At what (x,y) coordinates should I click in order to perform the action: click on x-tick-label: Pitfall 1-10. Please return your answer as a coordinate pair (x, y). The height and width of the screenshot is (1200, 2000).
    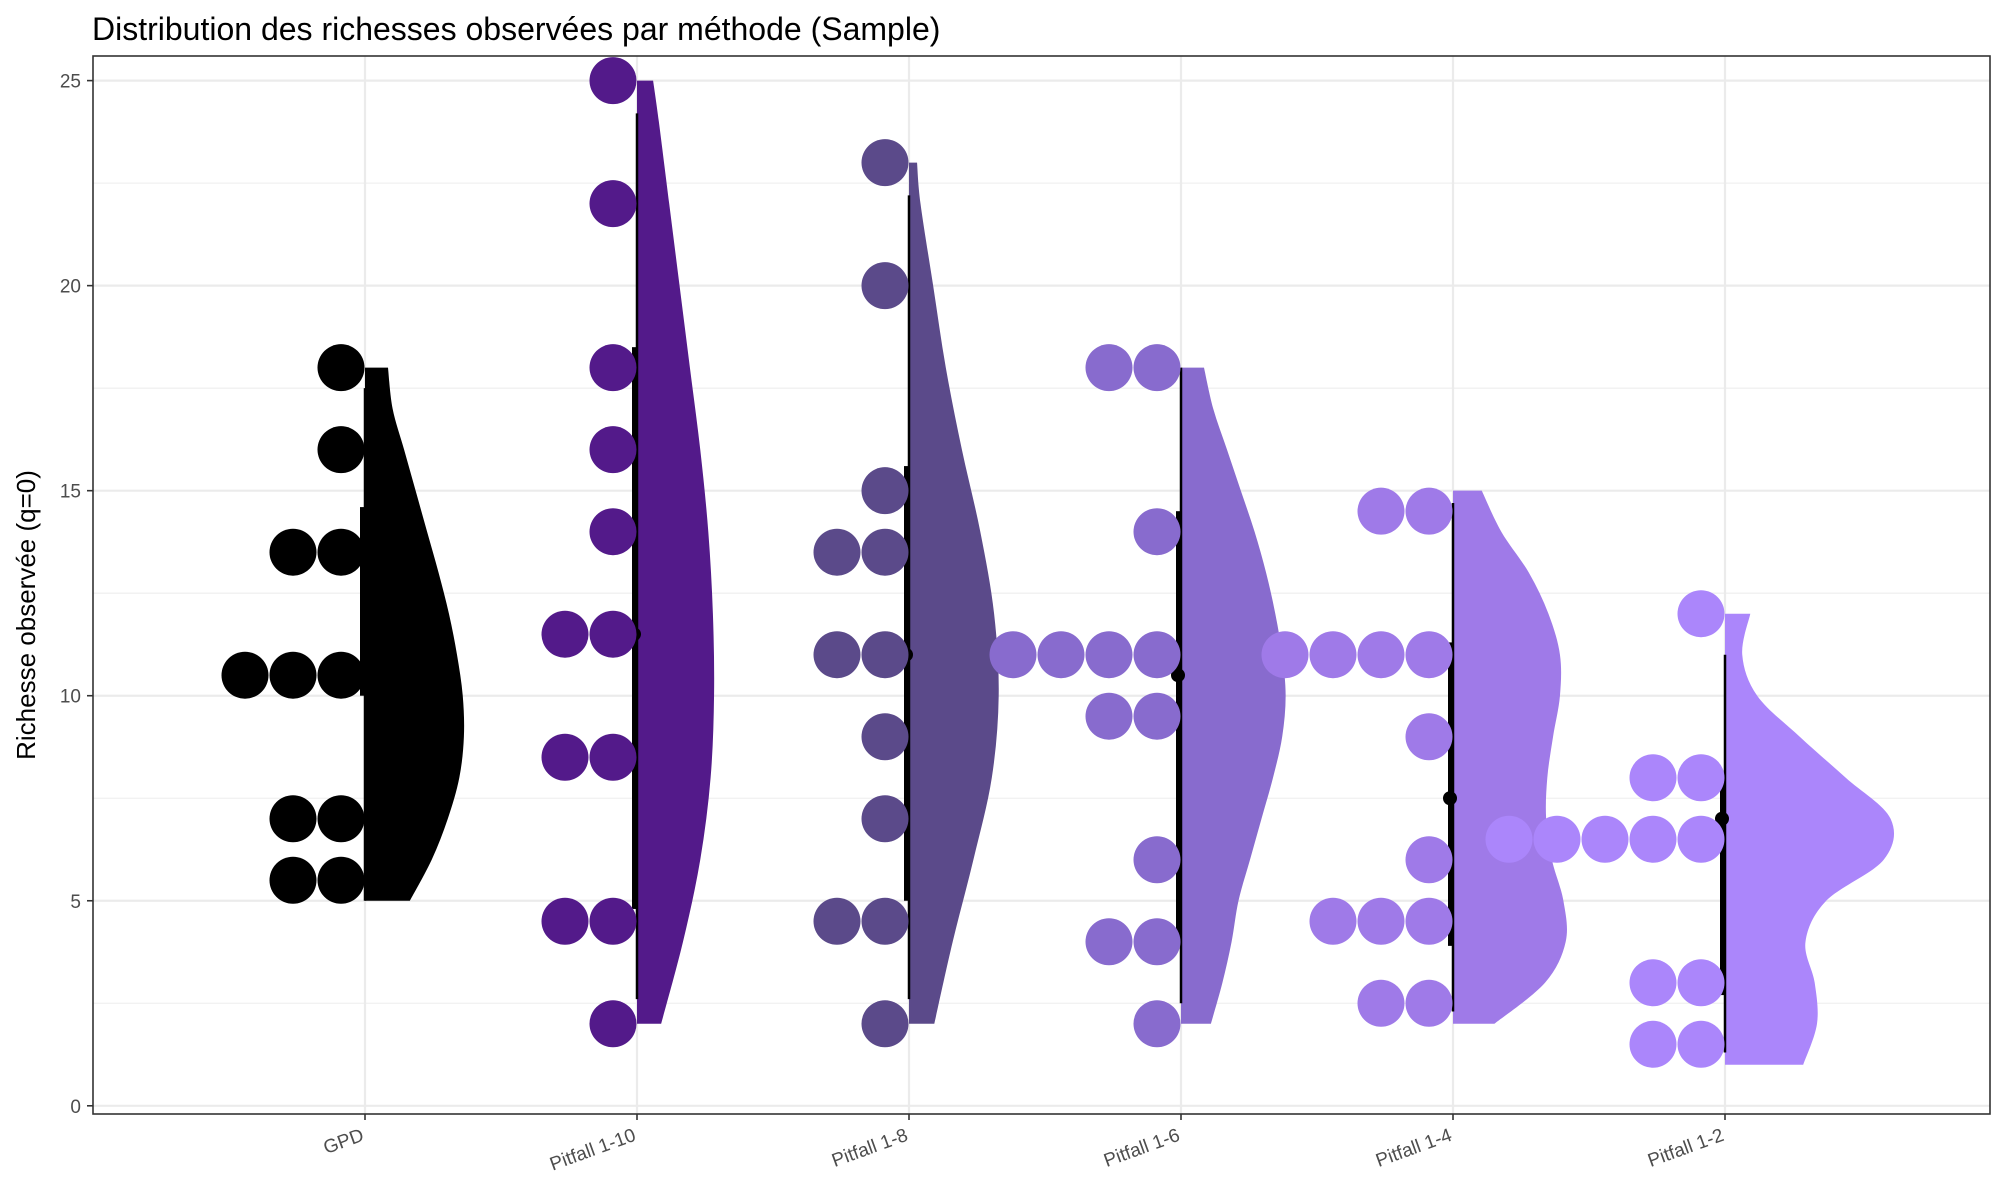
    Looking at the image, I should click on (593, 1150).